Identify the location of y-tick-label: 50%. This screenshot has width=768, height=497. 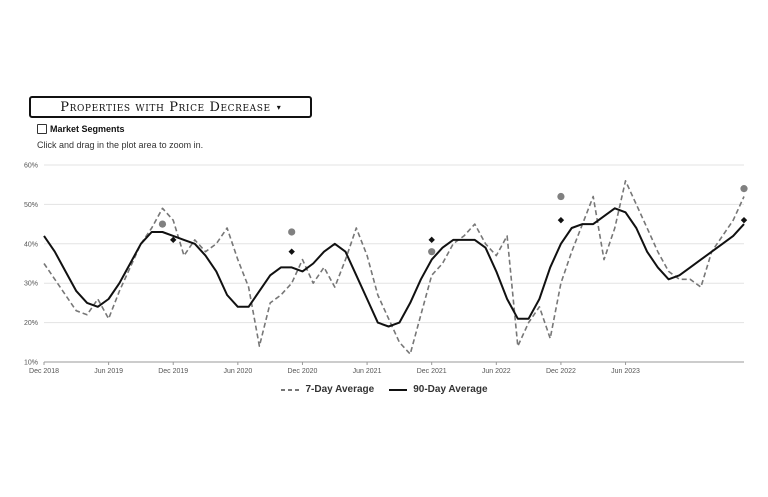
(31, 205).